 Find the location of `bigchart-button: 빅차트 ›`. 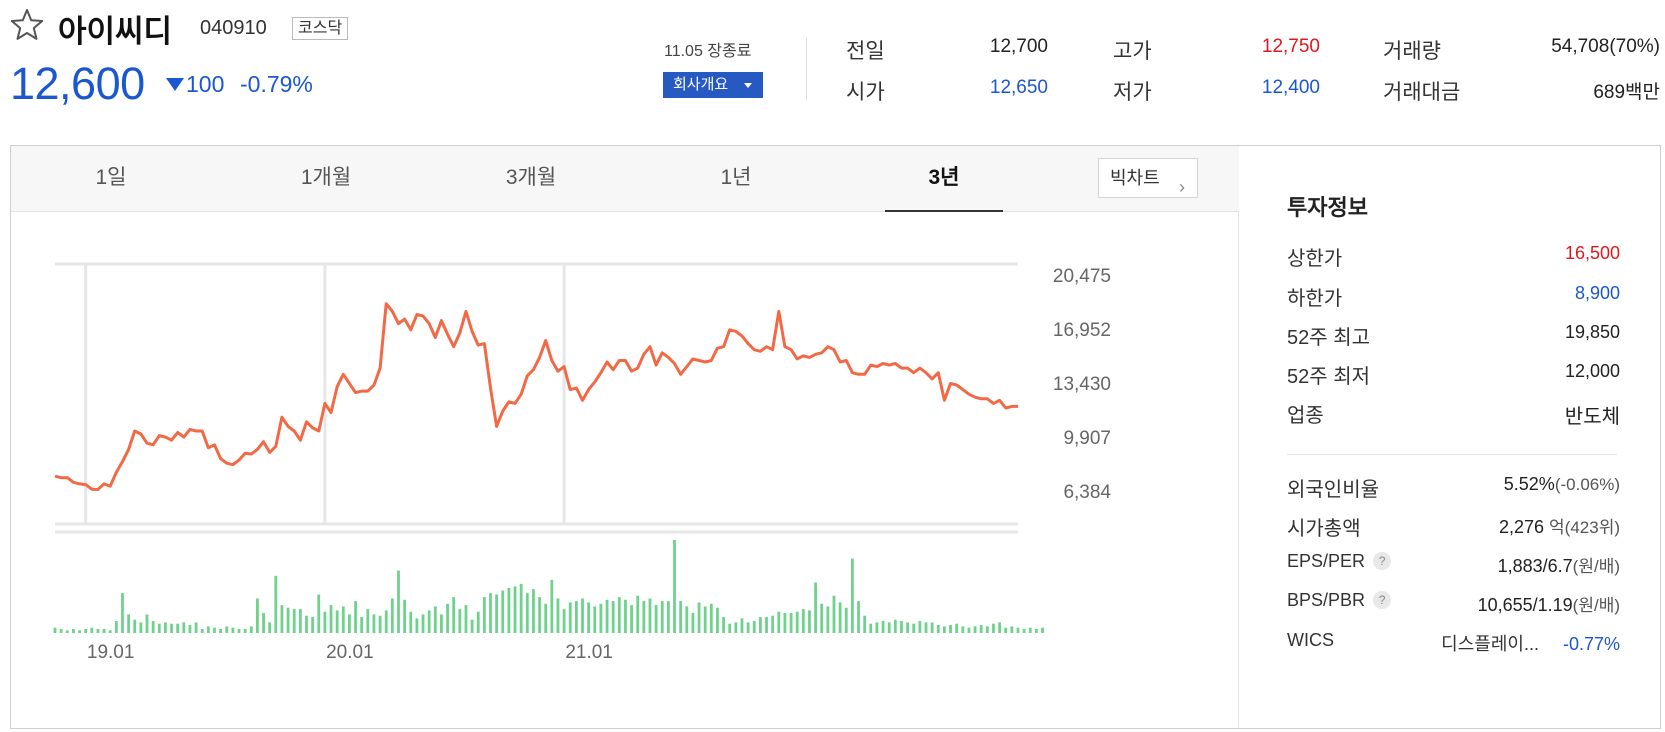

bigchart-button: 빅차트 › is located at coordinates (1148, 178).